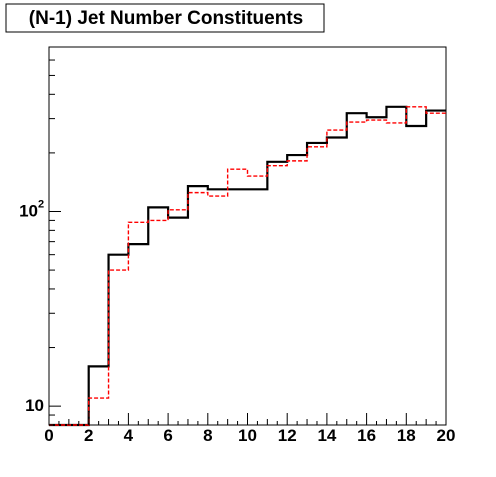 This screenshot has width=496, height=477. Describe the element at coordinates (41, 204) in the screenshot. I see `y-tick-superscript: 2` at that location.